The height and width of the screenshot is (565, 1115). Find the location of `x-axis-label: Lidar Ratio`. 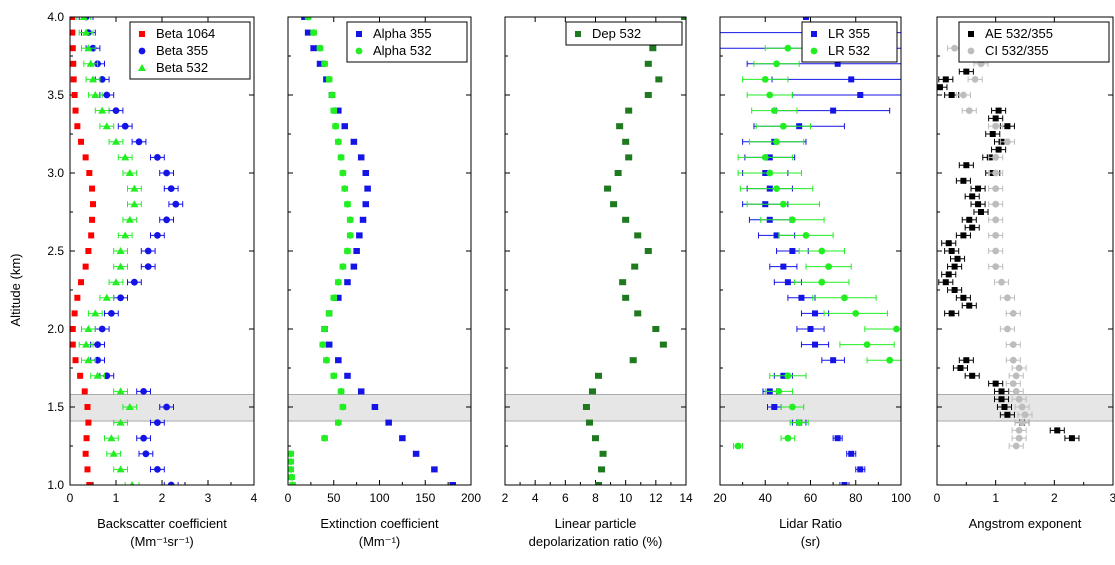

x-axis-label: Lidar Ratio is located at coordinates (810, 523).